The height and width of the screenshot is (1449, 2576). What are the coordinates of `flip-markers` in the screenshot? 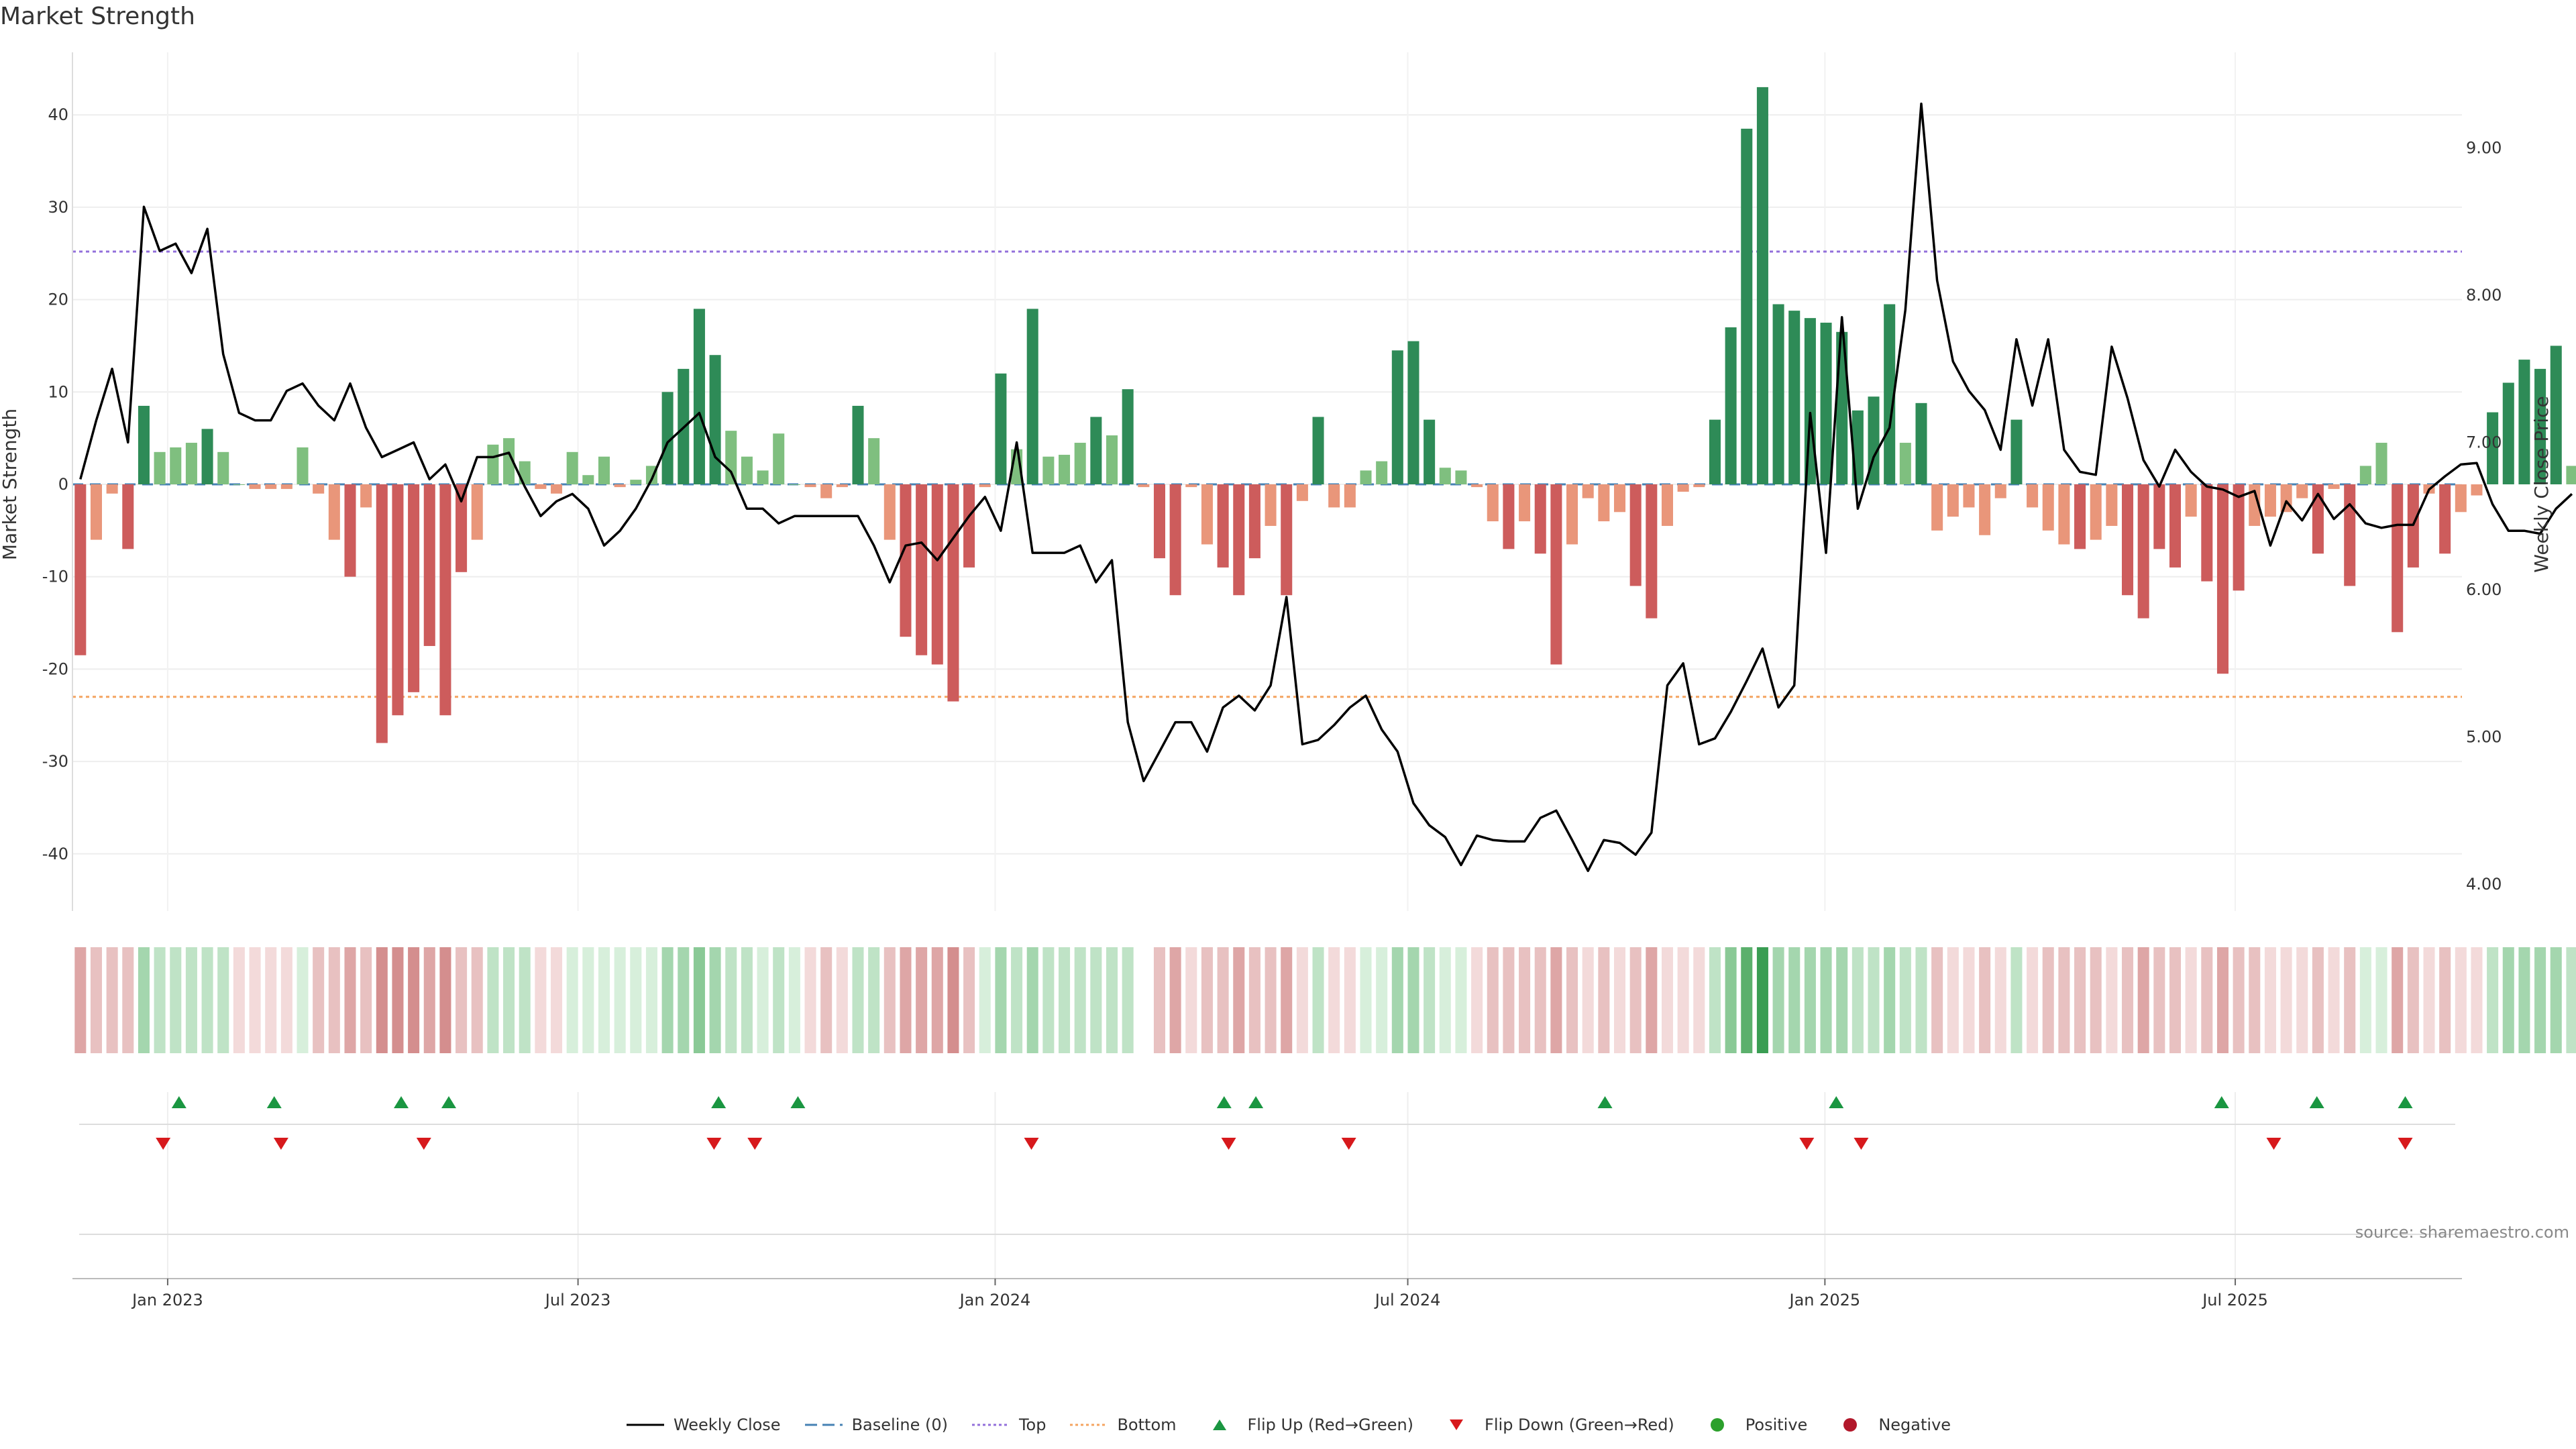 It's located at (1267, 1165).